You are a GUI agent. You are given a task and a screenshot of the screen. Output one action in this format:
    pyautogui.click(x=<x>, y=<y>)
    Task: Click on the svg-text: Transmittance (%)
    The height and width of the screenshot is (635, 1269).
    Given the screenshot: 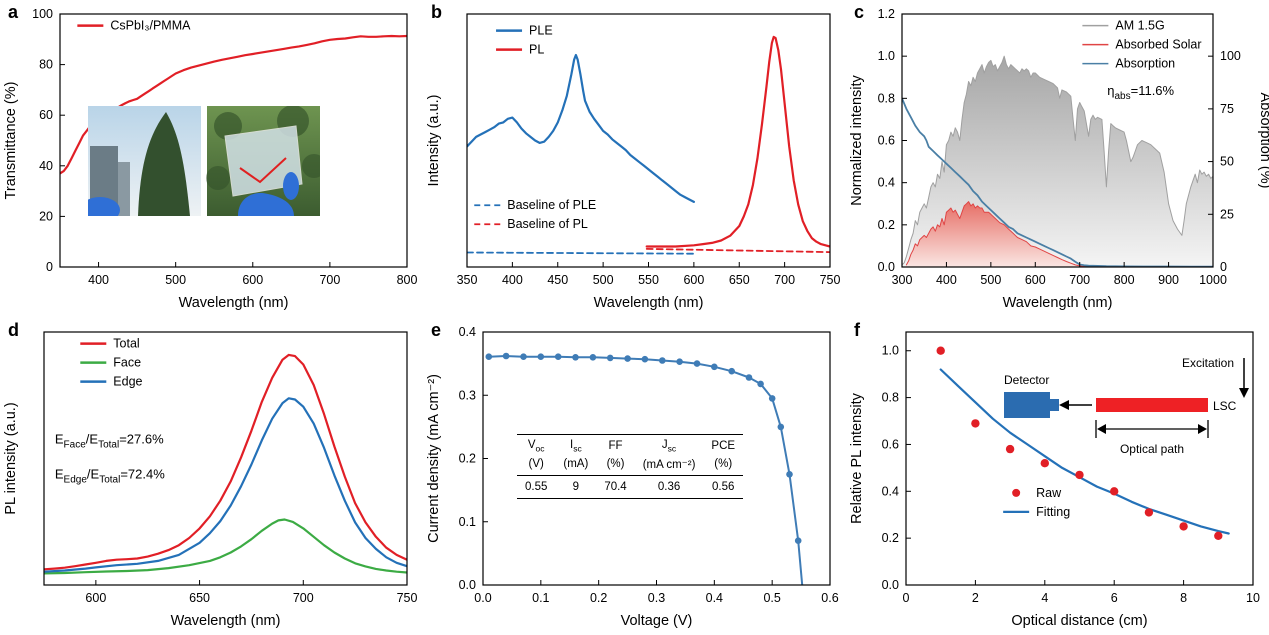 What is the action you would take?
    pyautogui.click(x=11, y=141)
    